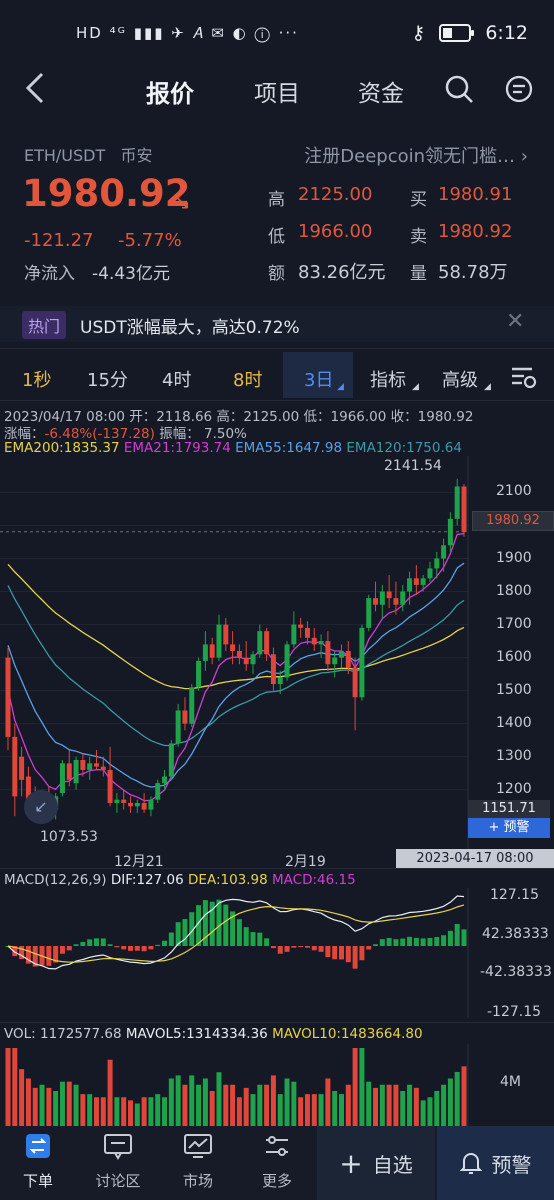 This screenshot has width=554, height=1200. Describe the element at coordinates (376, 1163) in the screenshot. I see `watchlist-button: + 自选` at that location.